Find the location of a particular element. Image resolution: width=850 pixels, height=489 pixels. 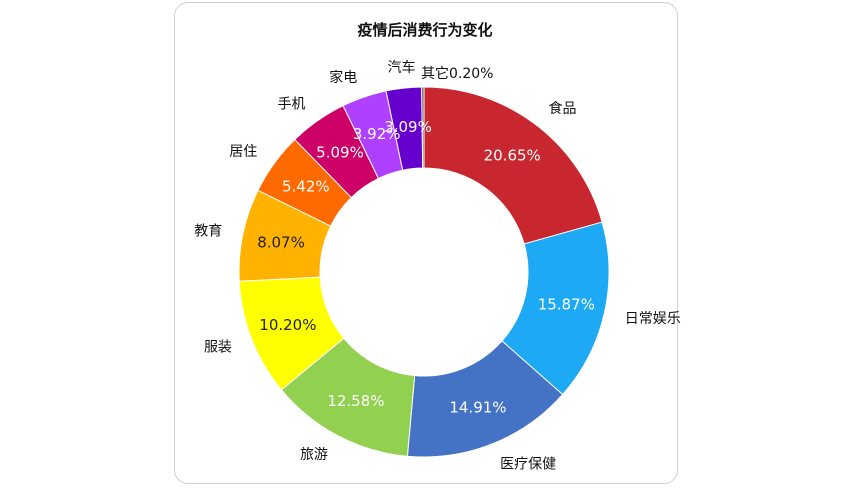

category-label-6: 居住 is located at coordinates (243, 152).